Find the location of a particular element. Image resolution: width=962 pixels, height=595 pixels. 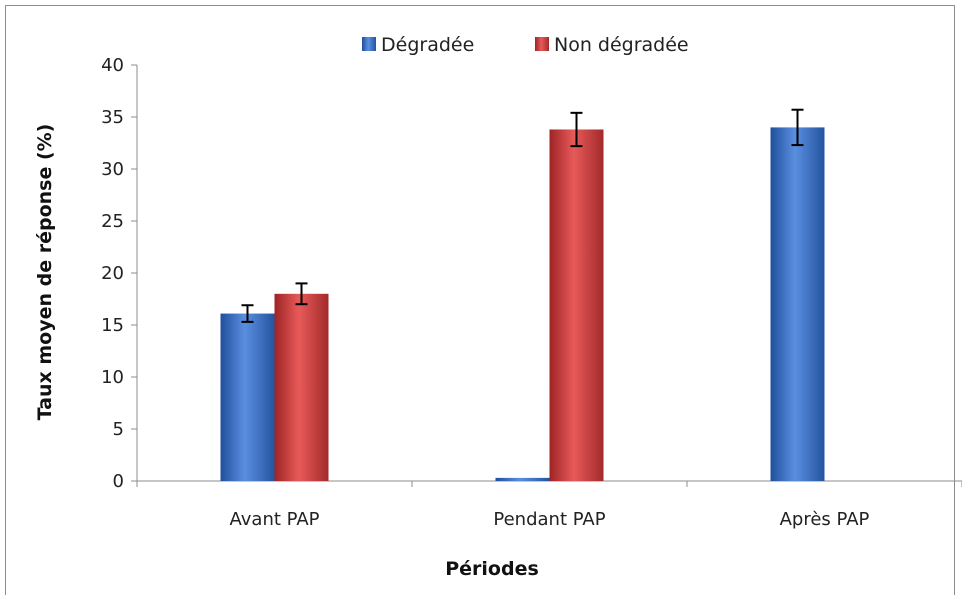

legend: Dégradée Non dégradée is located at coordinates (525, 45).